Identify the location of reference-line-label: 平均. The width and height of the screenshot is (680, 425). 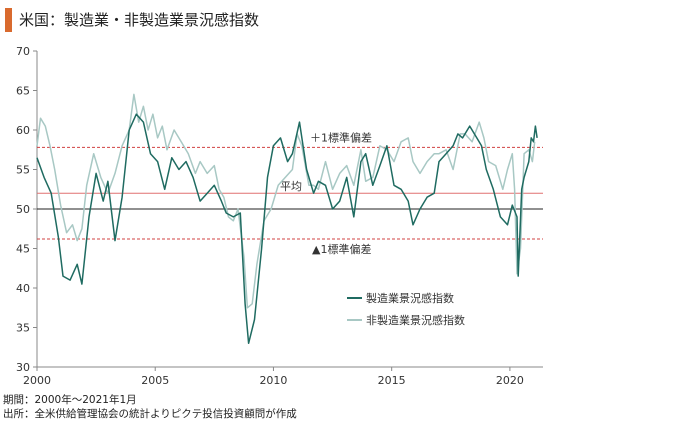
(291, 186).